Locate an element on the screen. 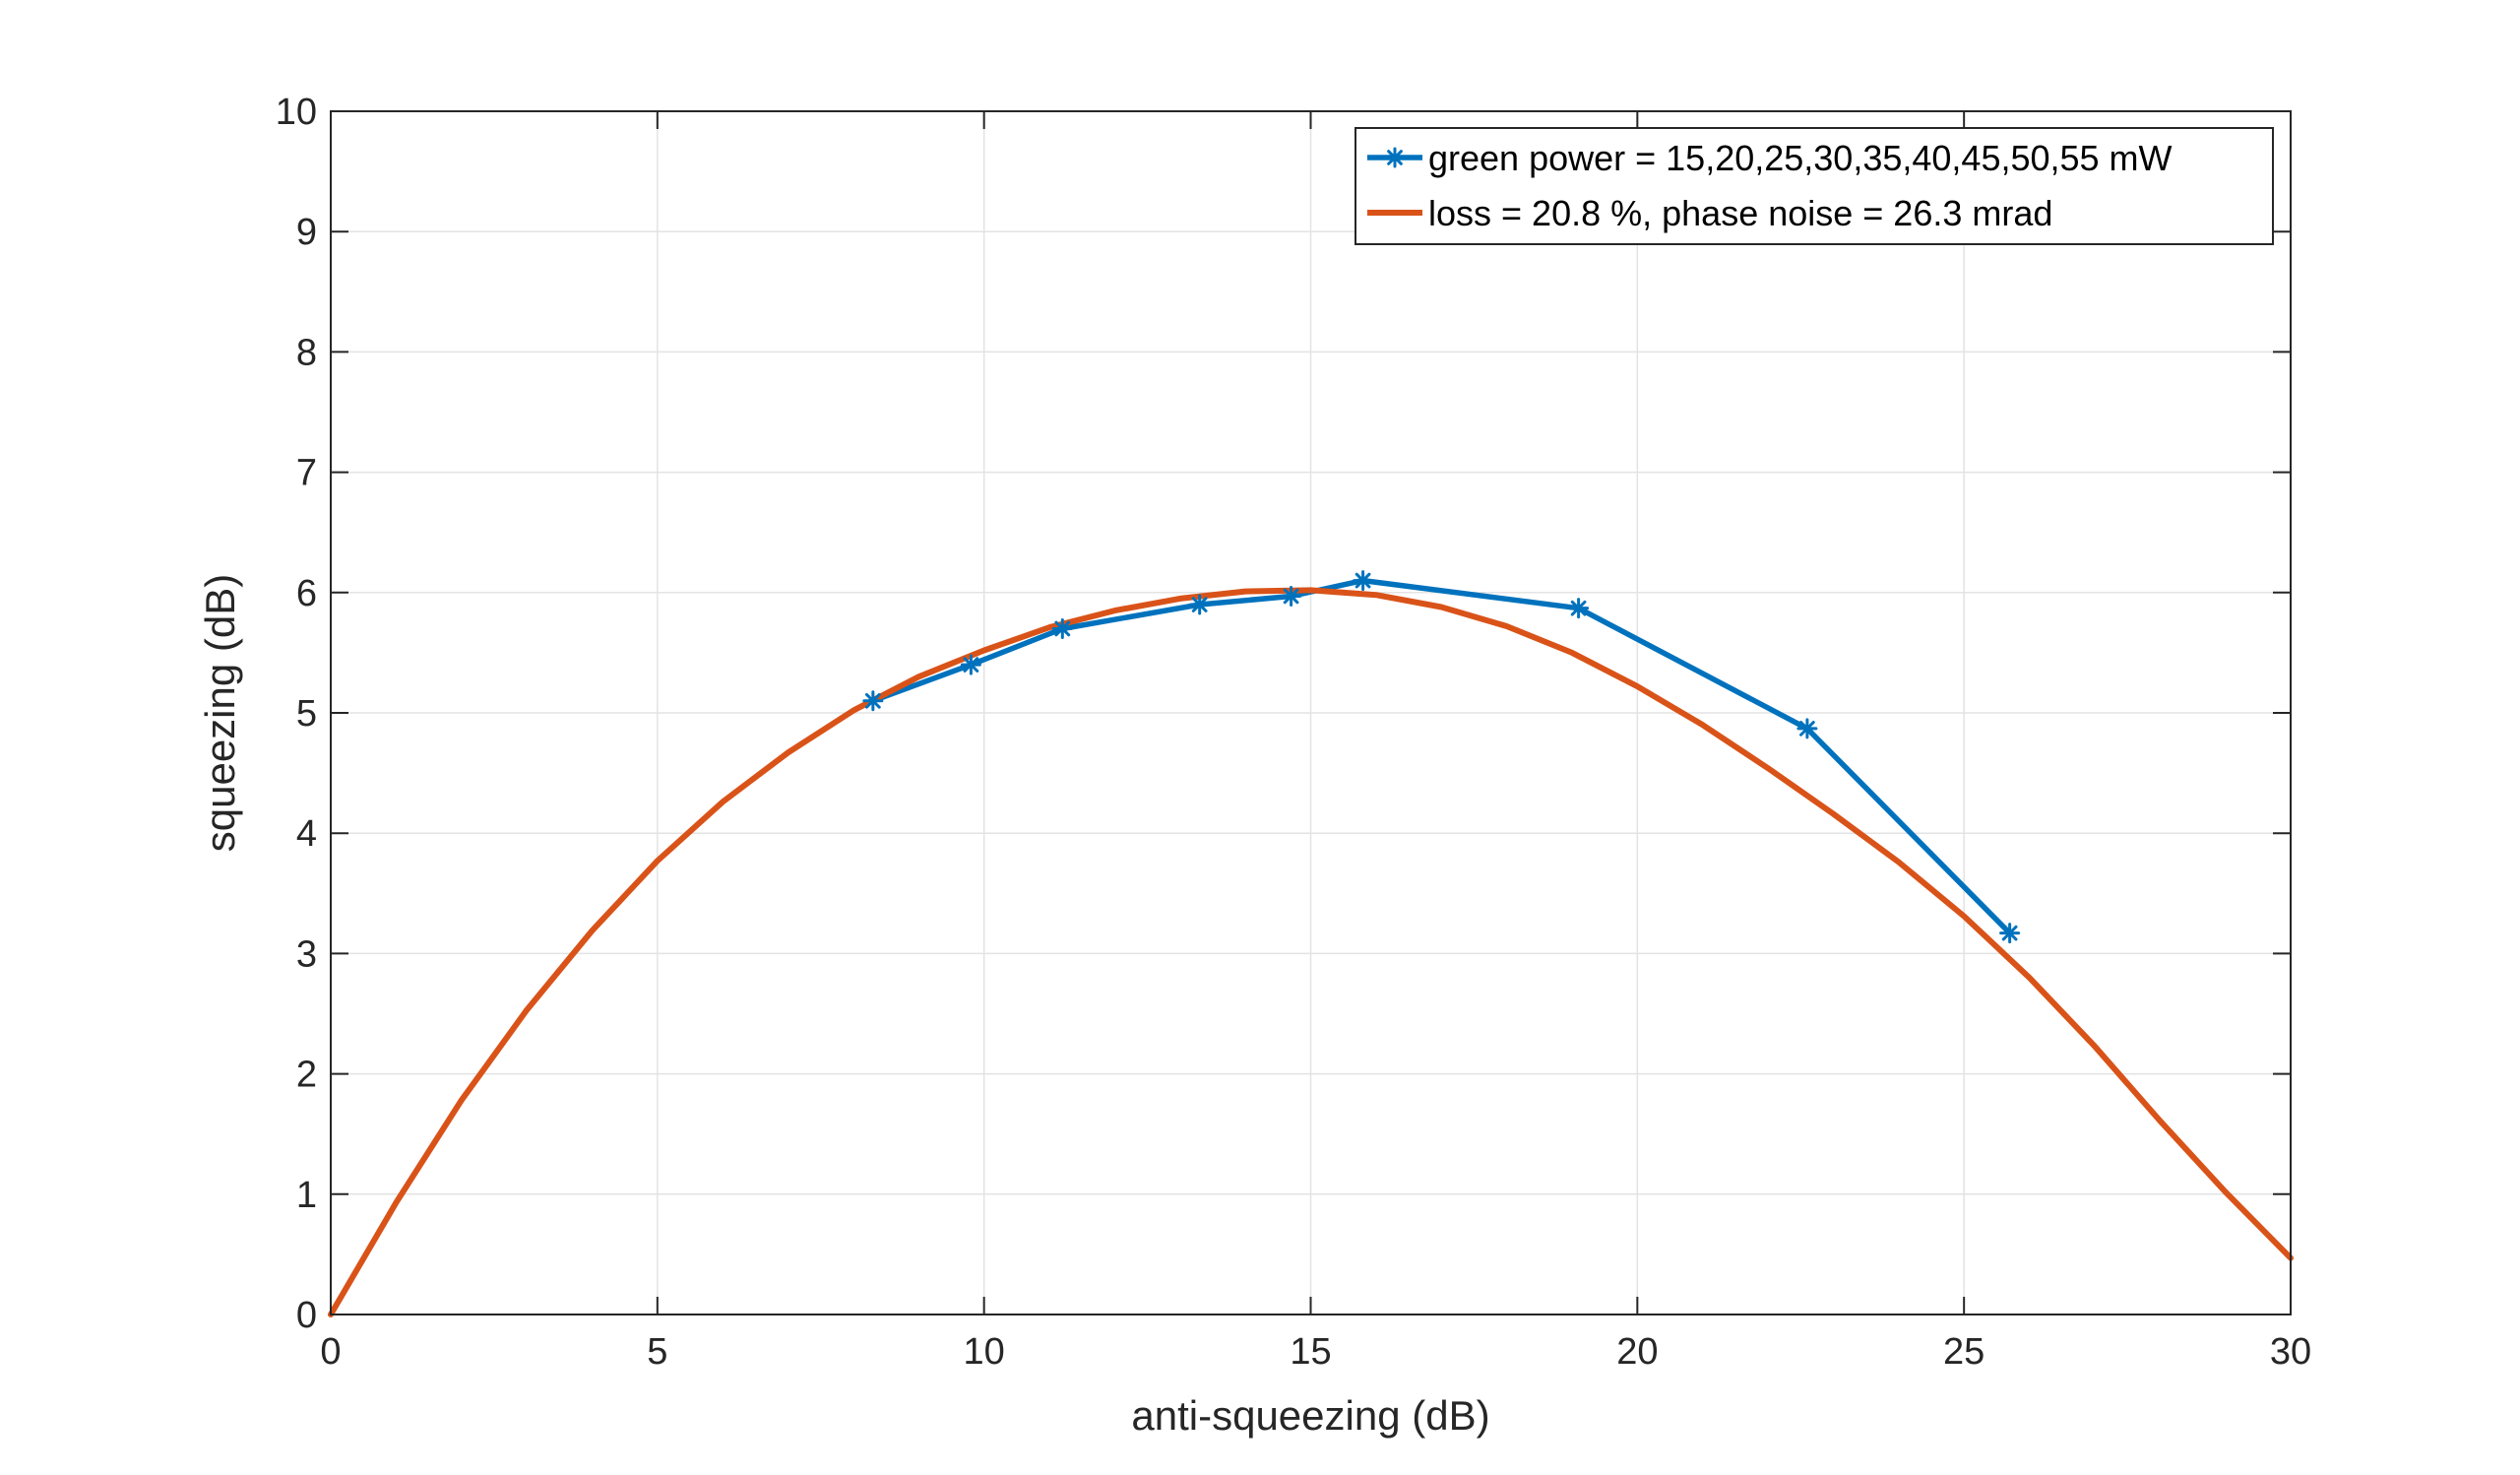 The width and height of the screenshot is (2520, 1475). x-axis-label: anti-squeezing (dB) is located at coordinates (1310, 1415).